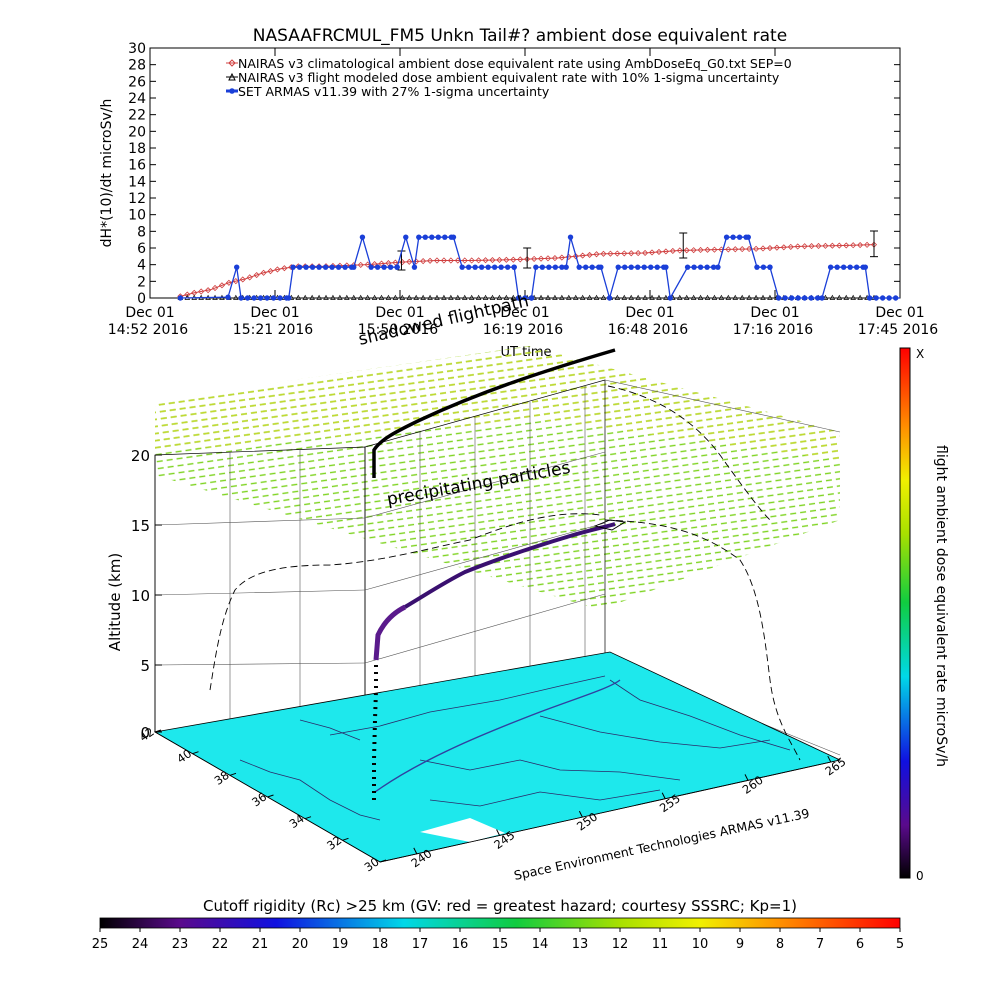 This screenshot has width=1000, height=1000. Describe the element at coordinates (140, 944) in the screenshot. I see `bottom-colorbar-tick-label: 24` at that location.